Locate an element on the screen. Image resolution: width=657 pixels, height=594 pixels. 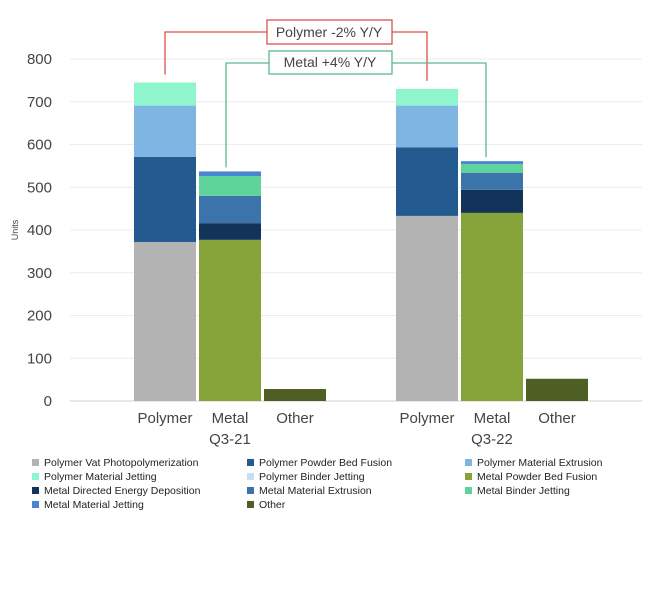
y-tick-label: 100 is located at coordinates (39, 358).